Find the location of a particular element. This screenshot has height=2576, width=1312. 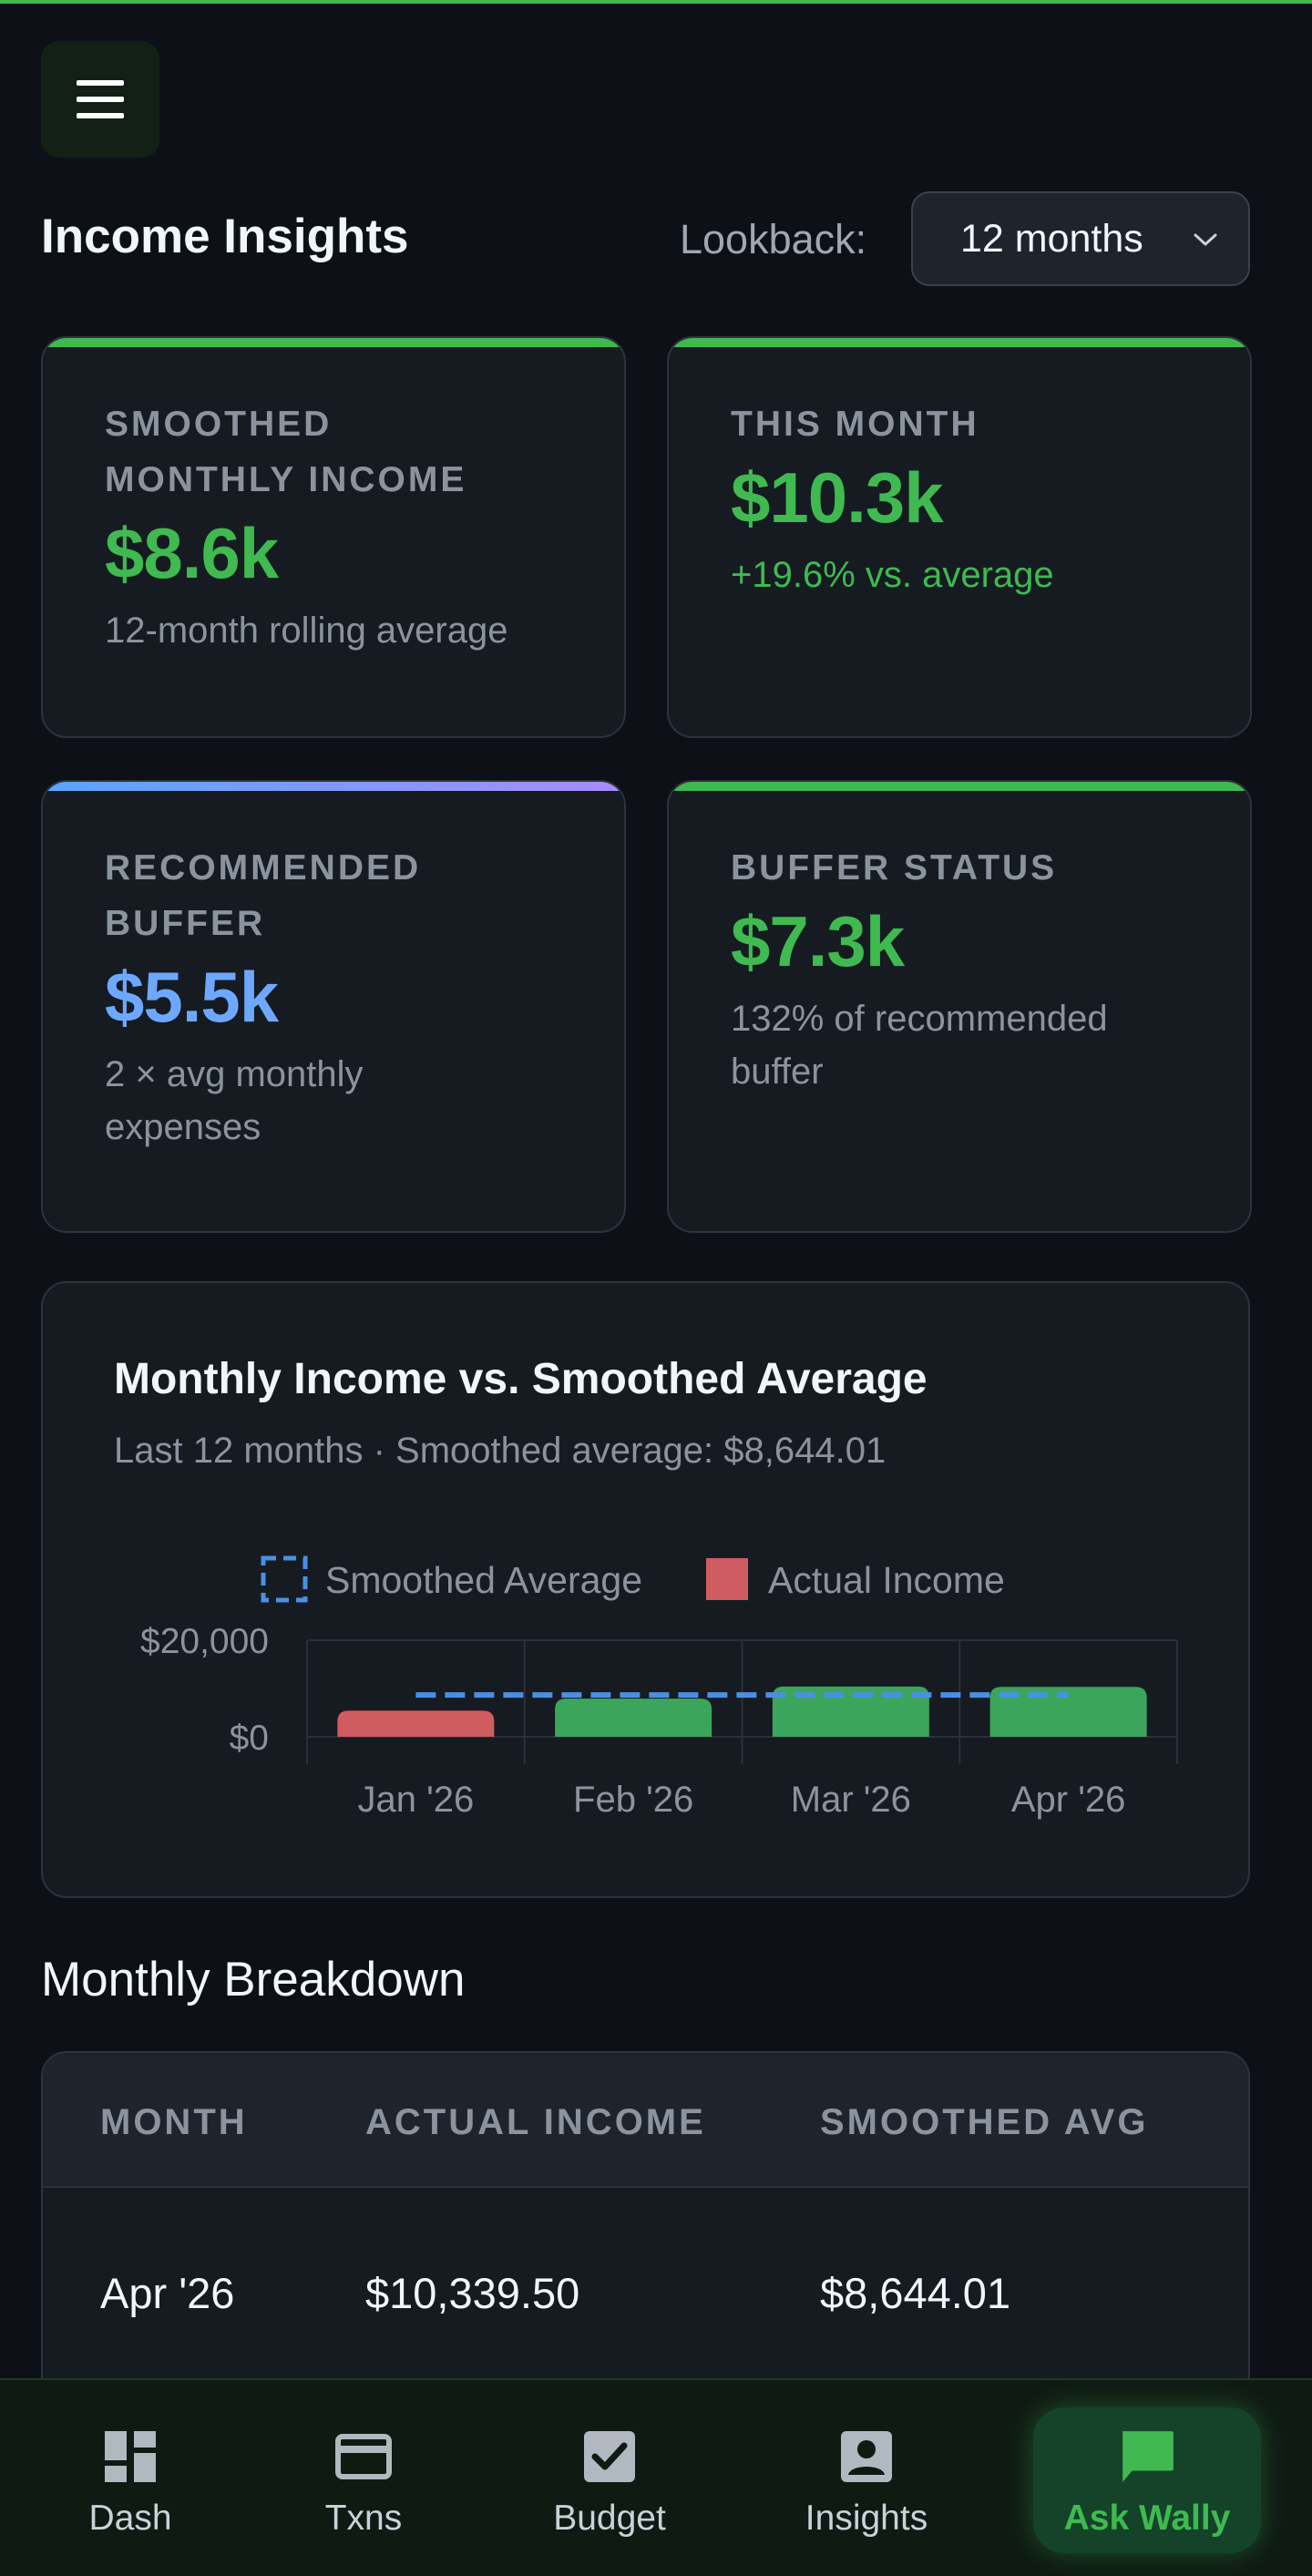

x-tick-label: Feb '26 is located at coordinates (633, 1800).